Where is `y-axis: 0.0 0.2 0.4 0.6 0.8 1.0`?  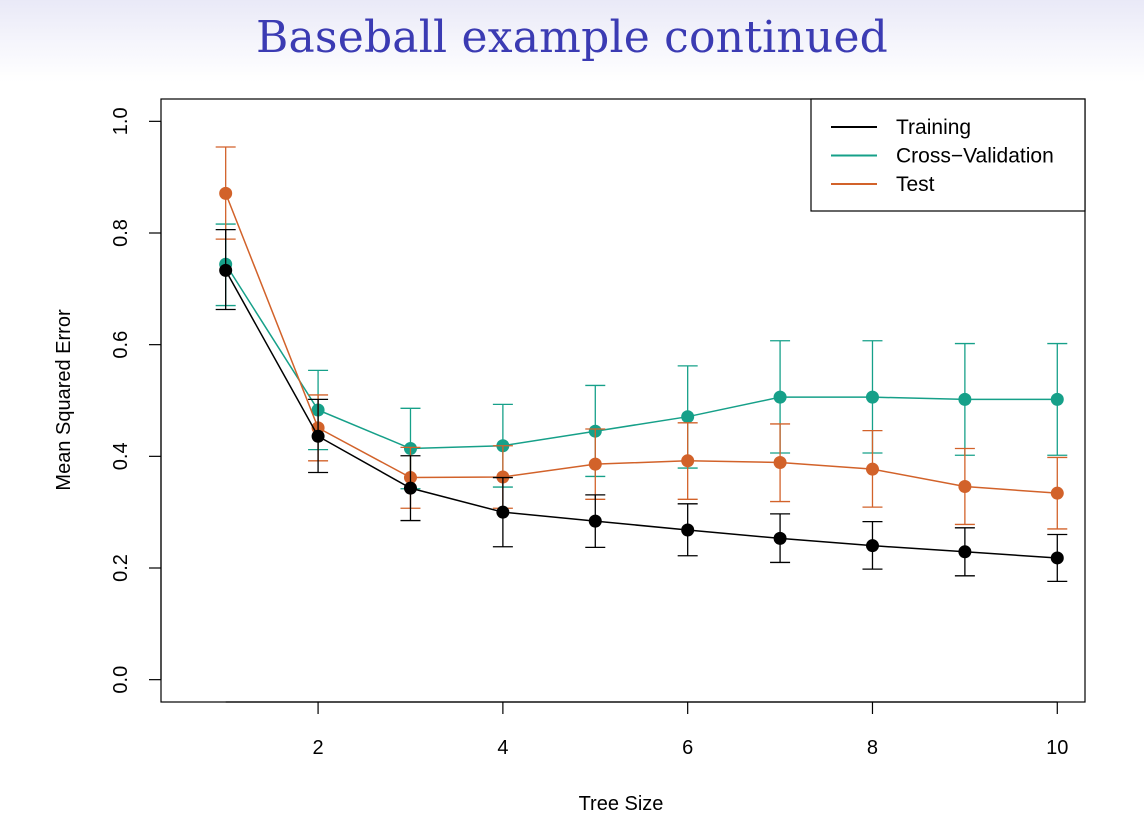 y-axis: 0.0 0.2 0.4 0.6 0.8 1.0 is located at coordinates (136, 400).